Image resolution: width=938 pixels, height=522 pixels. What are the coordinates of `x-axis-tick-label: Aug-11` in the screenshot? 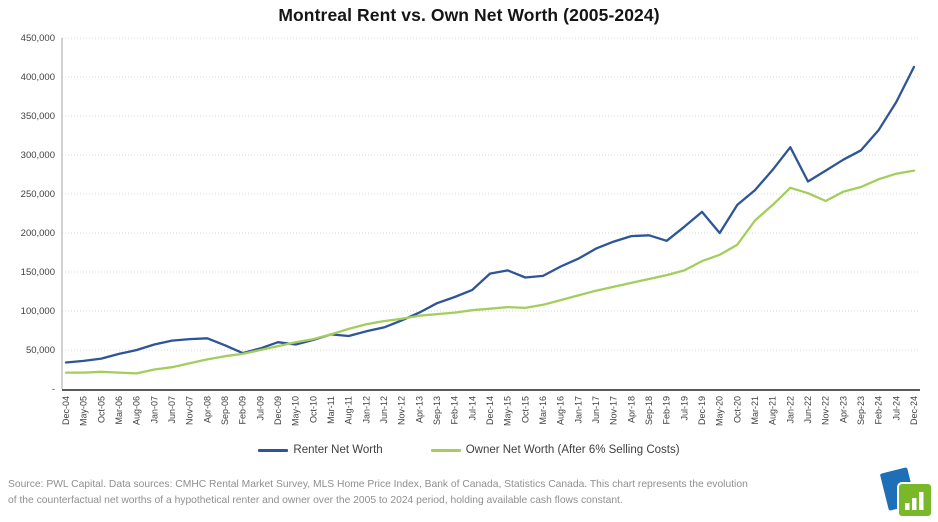 It's located at (349, 410).